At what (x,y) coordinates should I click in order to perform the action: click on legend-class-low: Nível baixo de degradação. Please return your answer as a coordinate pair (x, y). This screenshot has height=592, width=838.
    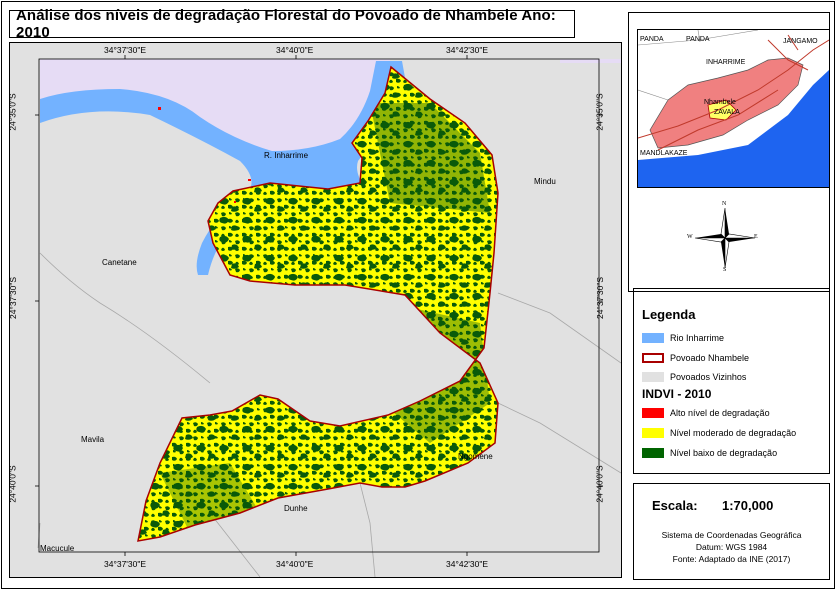
    Looking at the image, I should click on (709, 453).